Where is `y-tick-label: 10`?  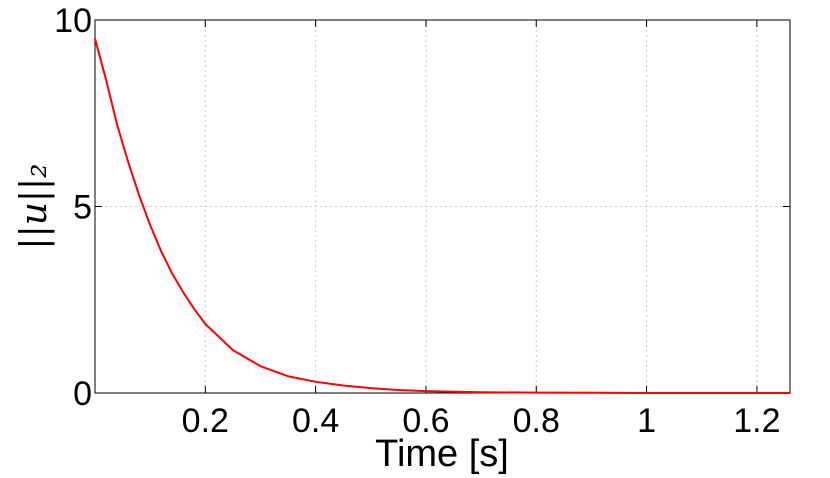 y-tick-label: 10 is located at coordinates (73, 21).